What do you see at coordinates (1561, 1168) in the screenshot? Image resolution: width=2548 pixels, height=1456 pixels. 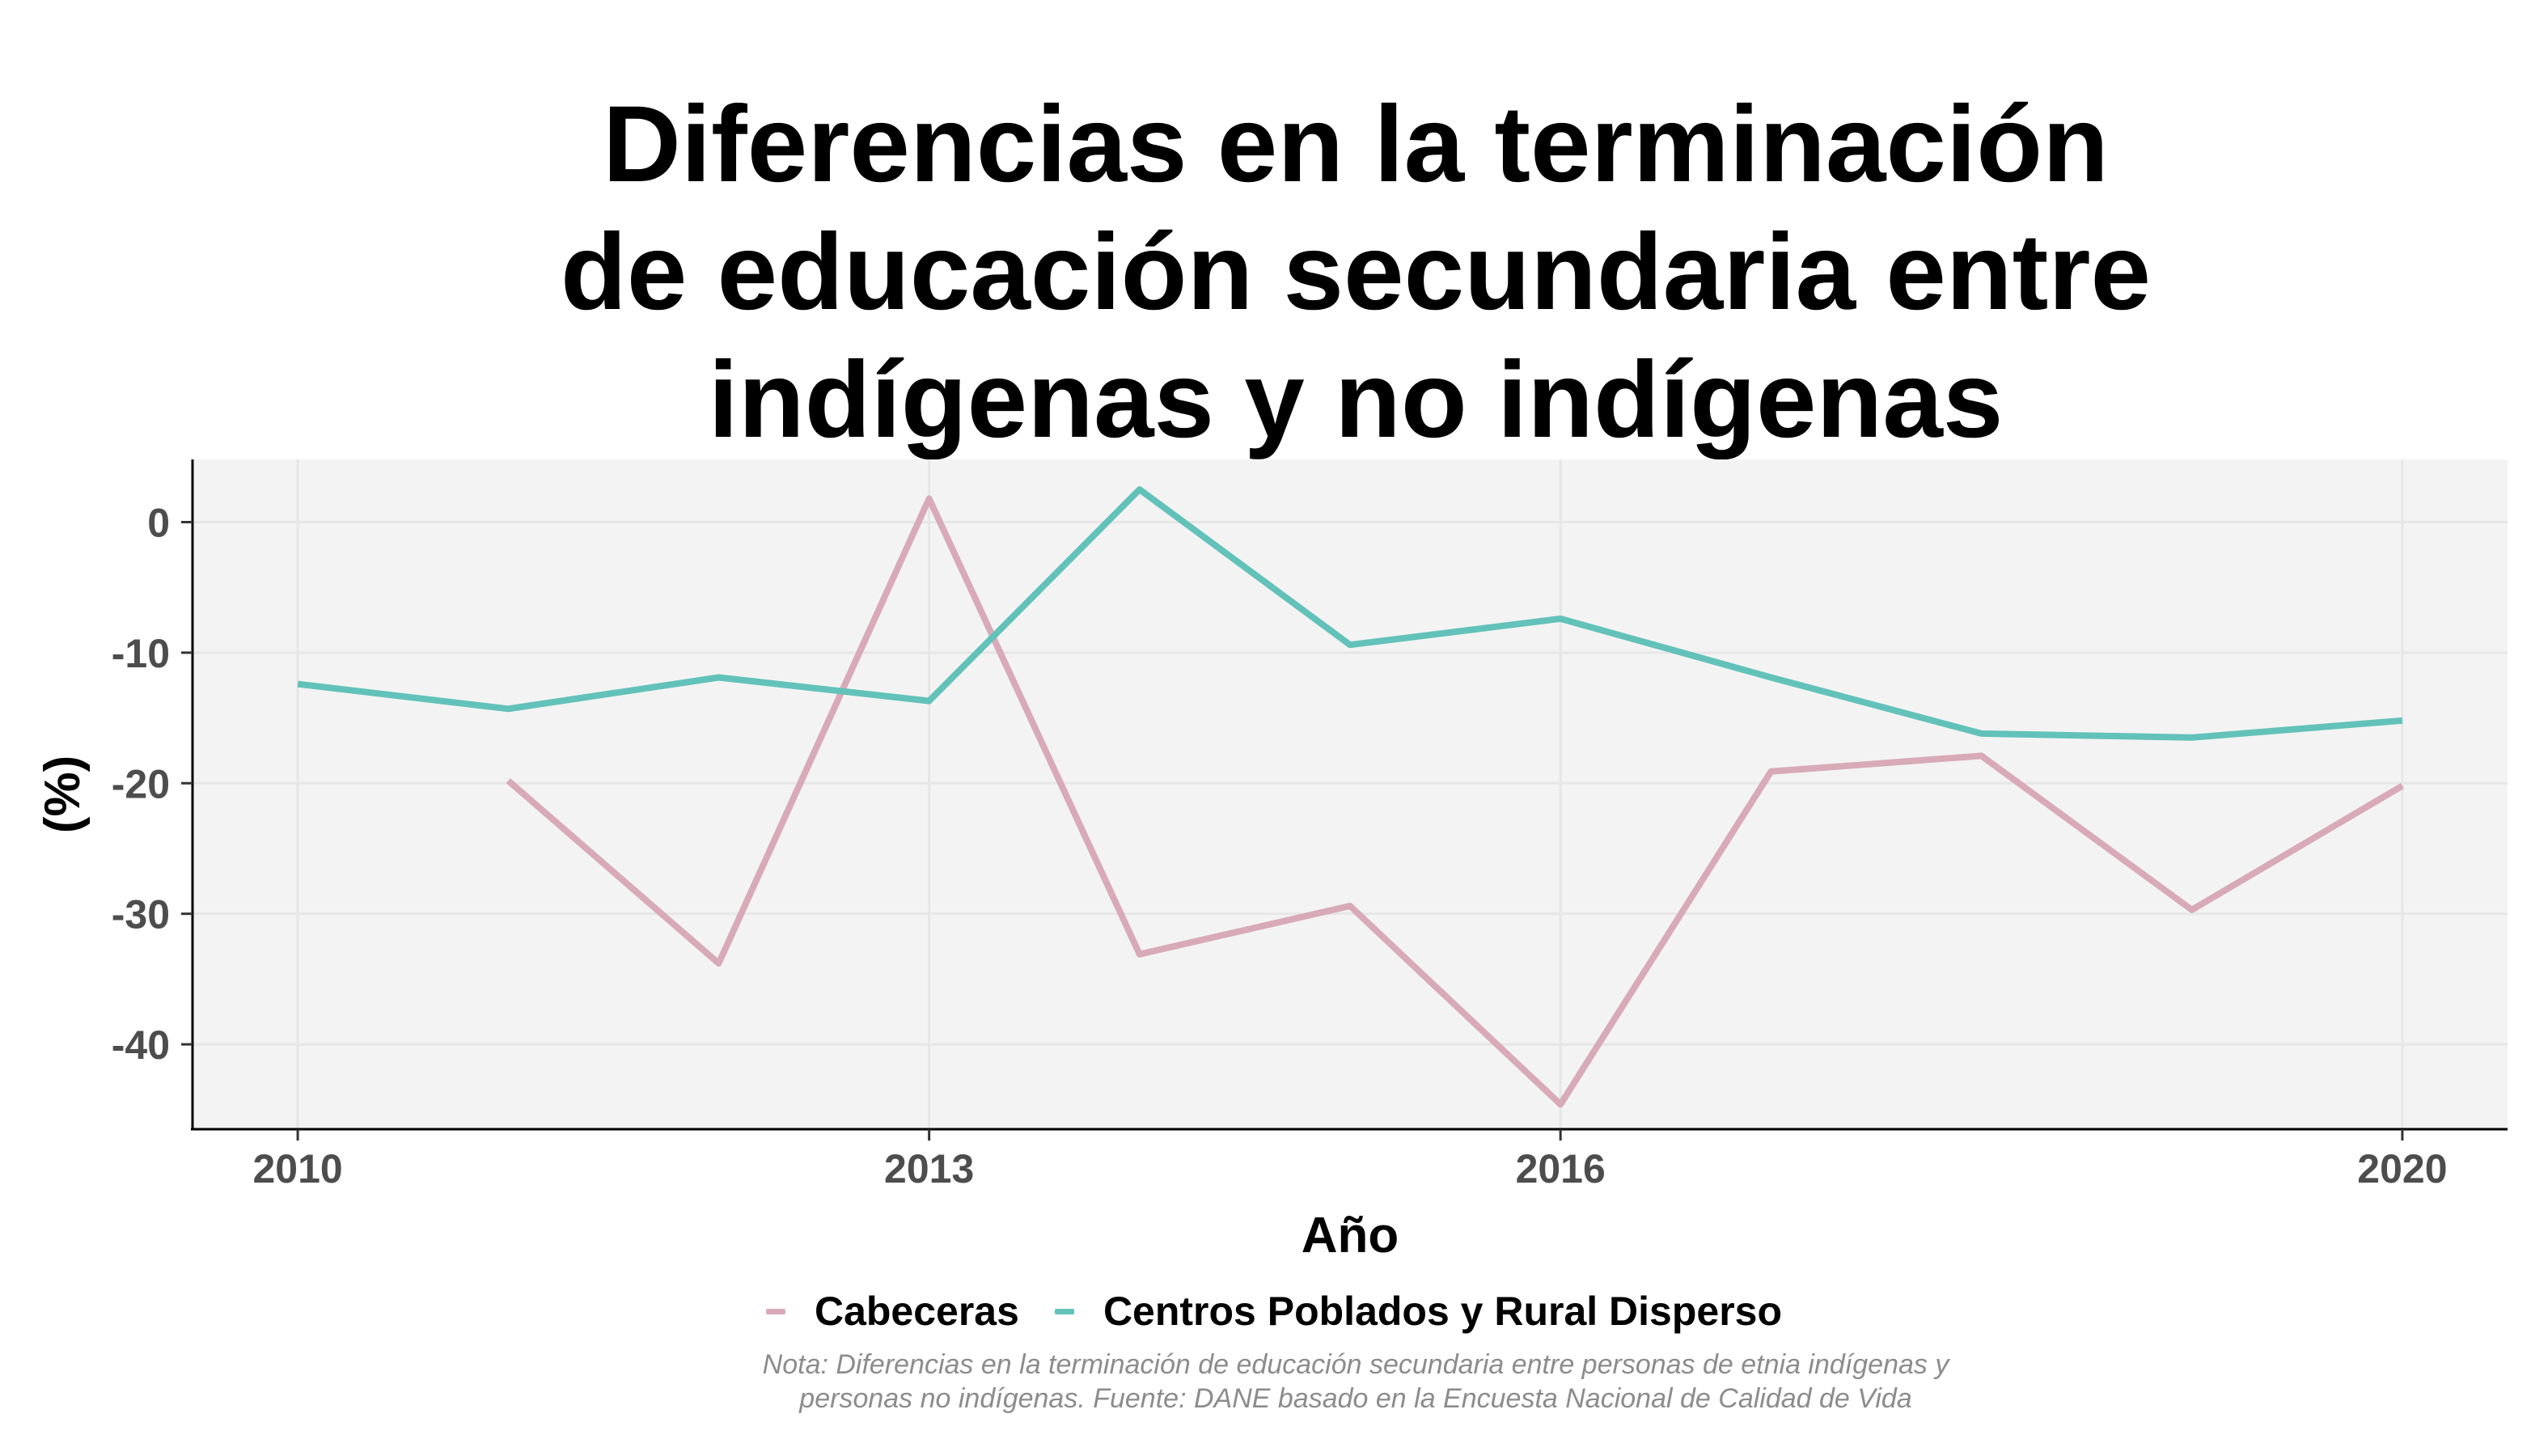 I see `x-tick-label: 2016` at bounding box center [1561, 1168].